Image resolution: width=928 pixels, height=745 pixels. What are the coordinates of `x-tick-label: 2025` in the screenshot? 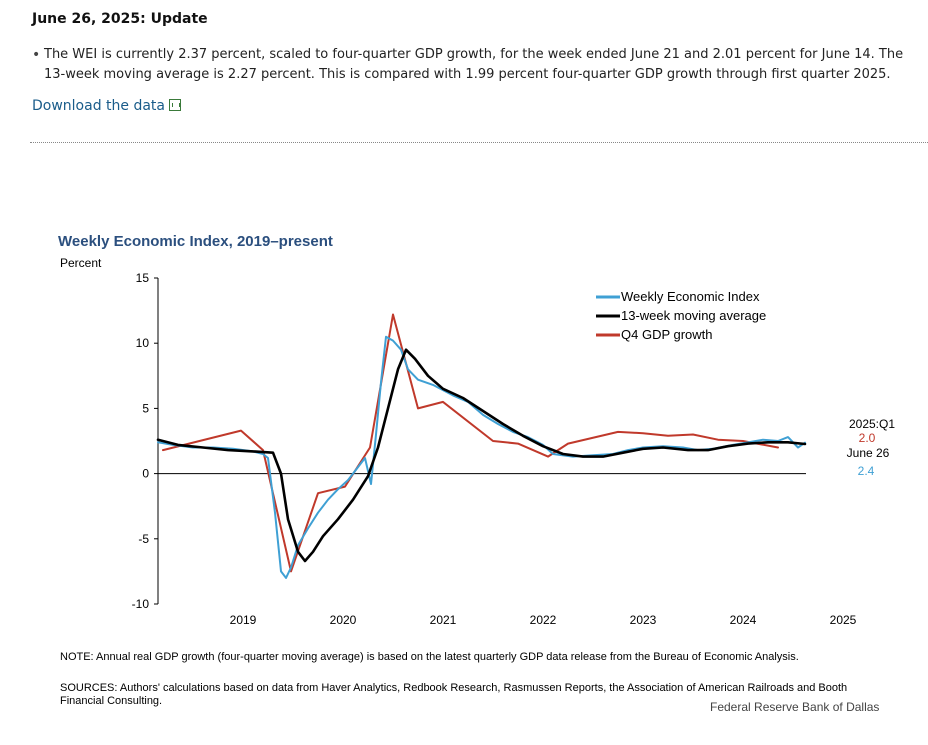 It's located at (843, 620).